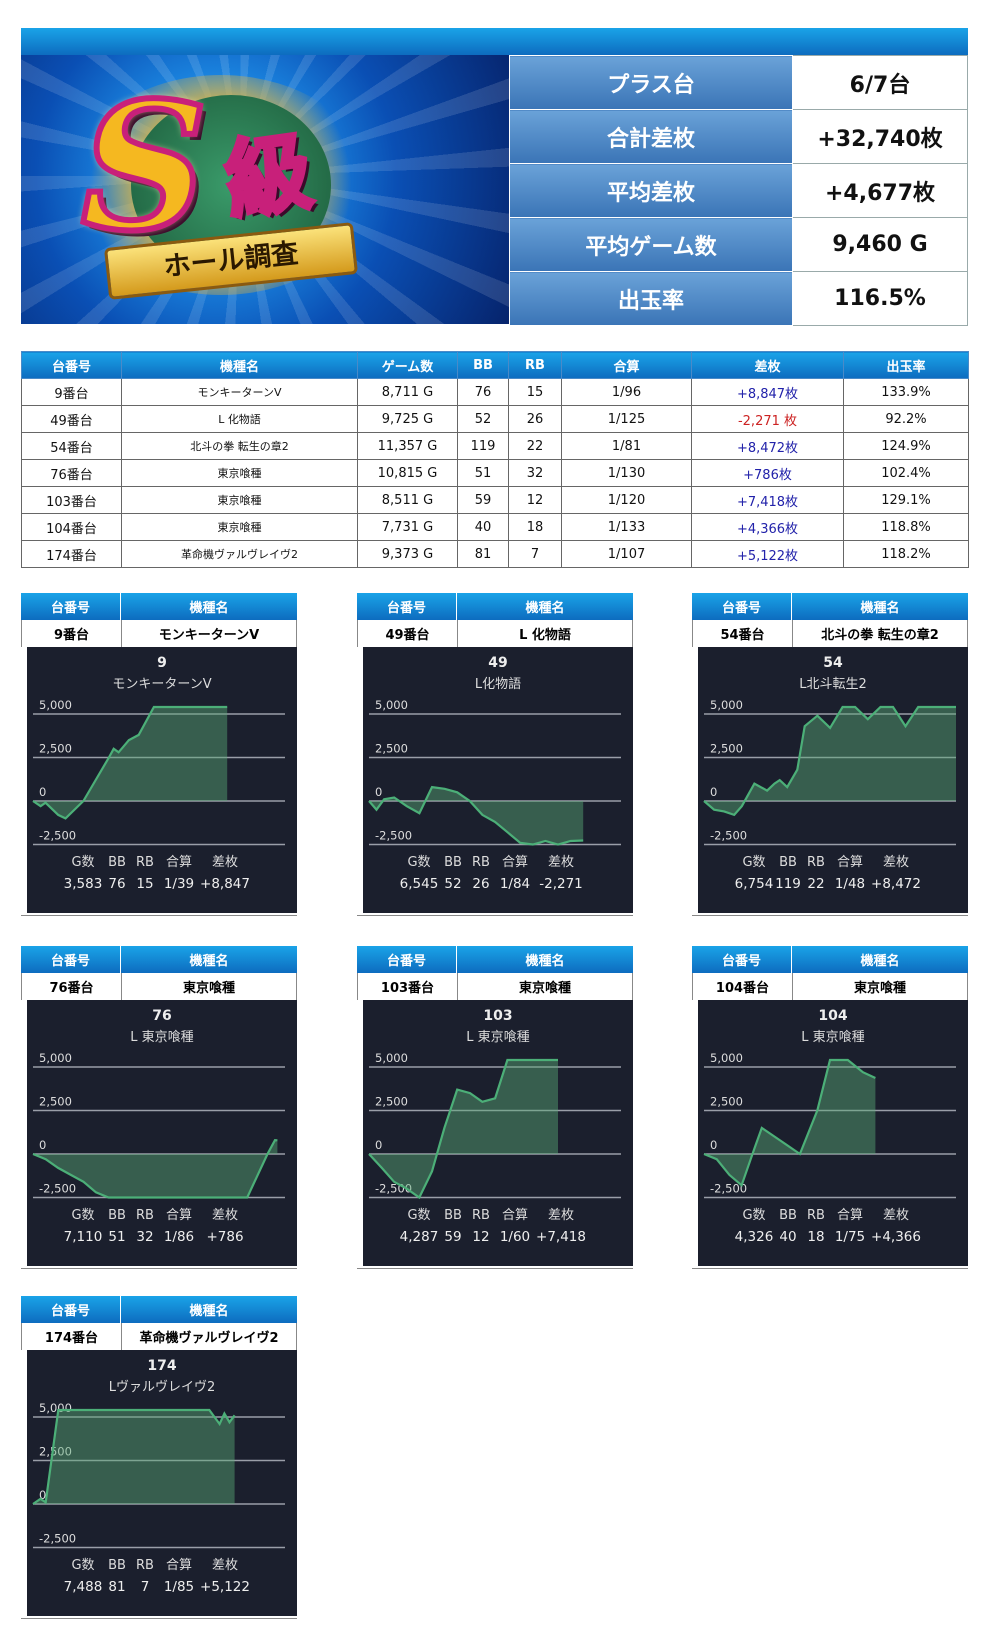 The height and width of the screenshot is (1646, 994). Describe the element at coordinates (407, 500) in the screenshot. I see `table-cell: 8,511 G` at that location.